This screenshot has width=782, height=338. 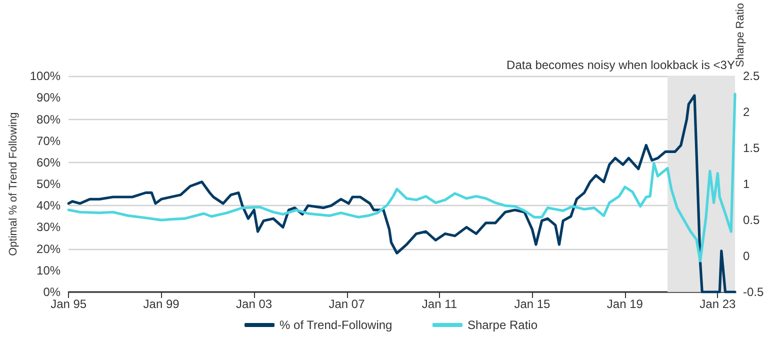 What do you see at coordinates (620, 65) in the screenshot?
I see `band-label: Data becomes noisy when lookback is <3Y` at bounding box center [620, 65].